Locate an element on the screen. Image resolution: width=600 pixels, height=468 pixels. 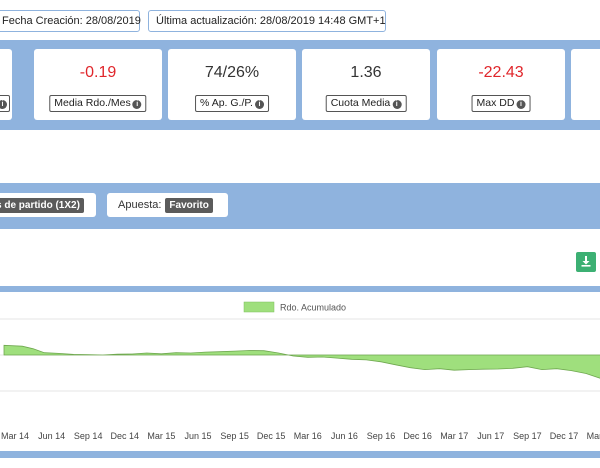
stat-card-partial: i is located at coordinates (6, 84).